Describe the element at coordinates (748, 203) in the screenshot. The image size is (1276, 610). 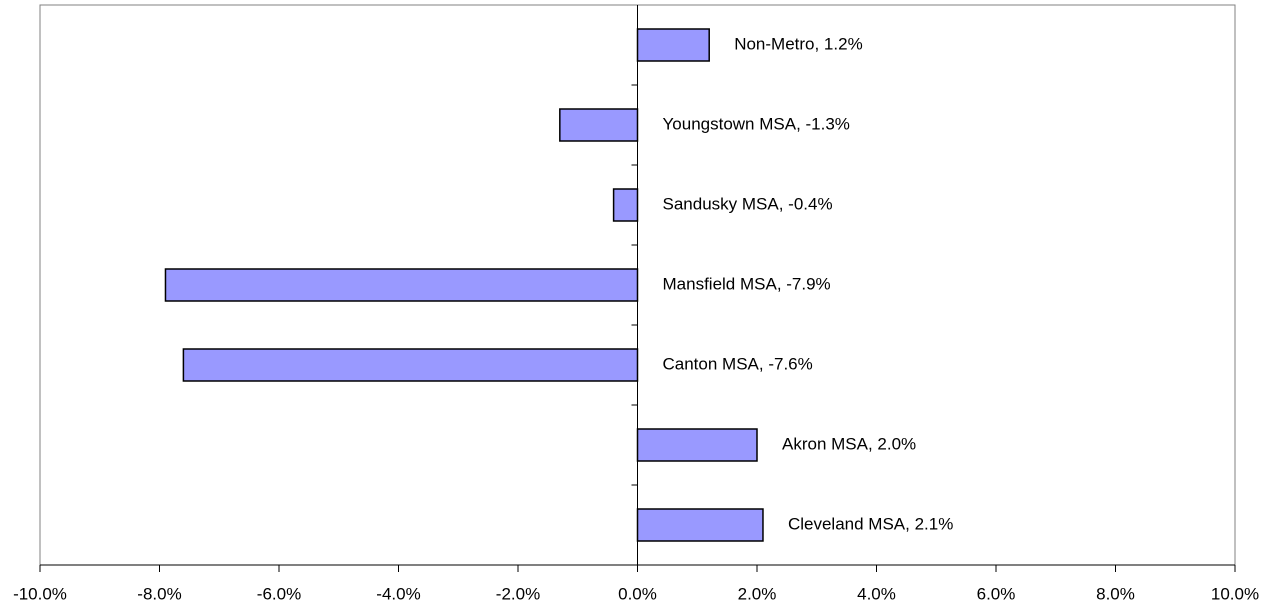
I see `data-label: Sandusky MSA, -0.4%` at that location.